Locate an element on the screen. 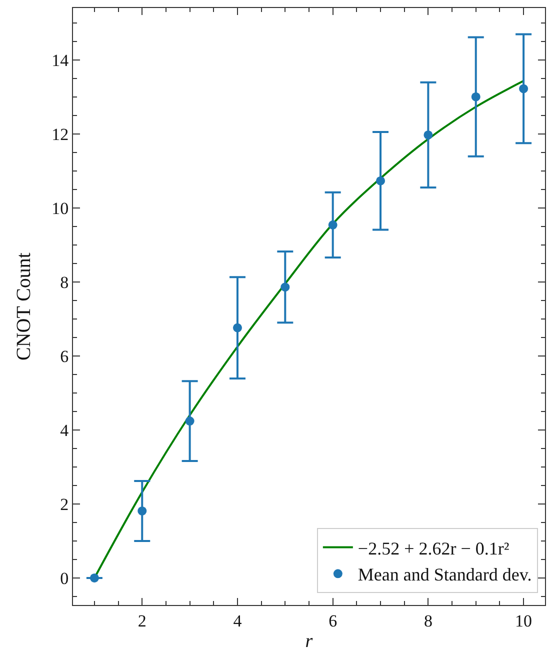 The height and width of the screenshot is (658, 553). y-axis-title: CNOT Count is located at coordinates (24, 306).